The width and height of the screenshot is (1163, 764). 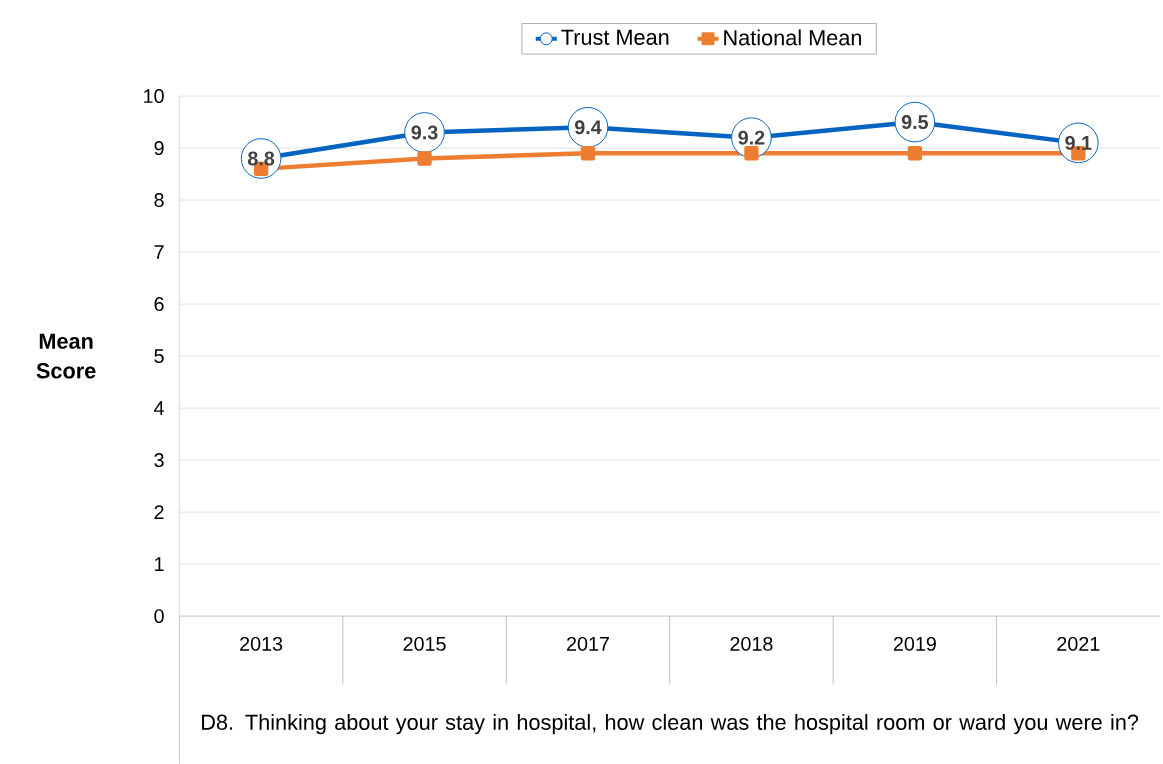 What do you see at coordinates (588, 643) in the screenshot?
I see `x-tick-label: 2017` at bounding box center [588, 643].